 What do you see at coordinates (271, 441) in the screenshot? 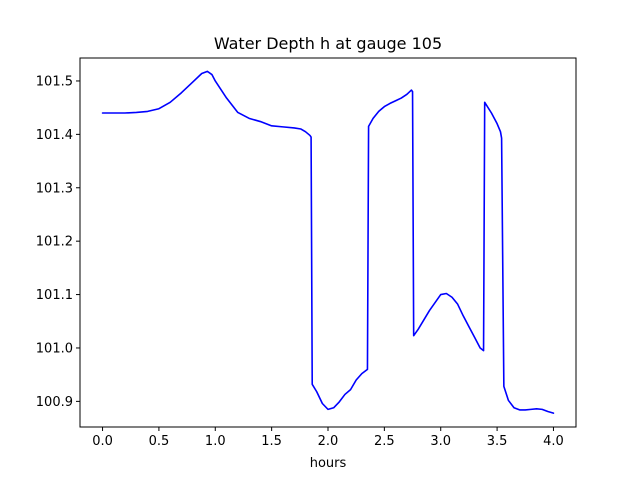
I see `x-tick-label: 1.5` at bounding box center [271, 441].